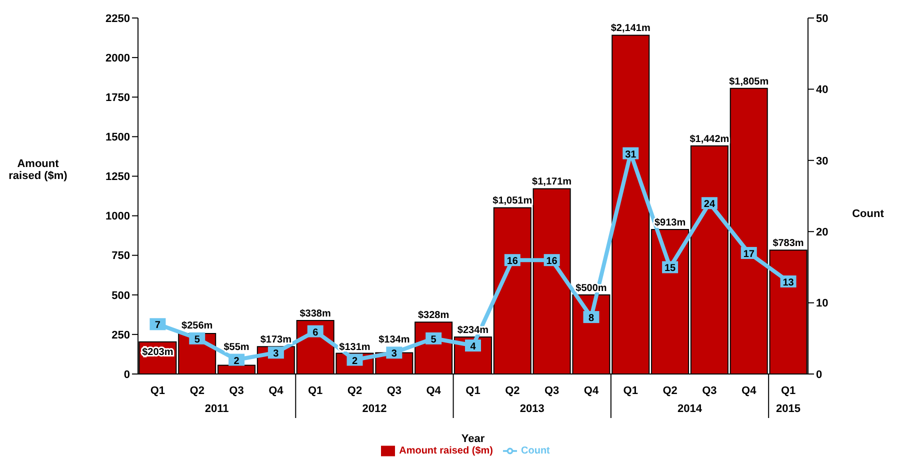  What do you see at coordinates (749, 82) in the screenshot?
I see `data-label: $1,805m` at bounding box center [749, 82].